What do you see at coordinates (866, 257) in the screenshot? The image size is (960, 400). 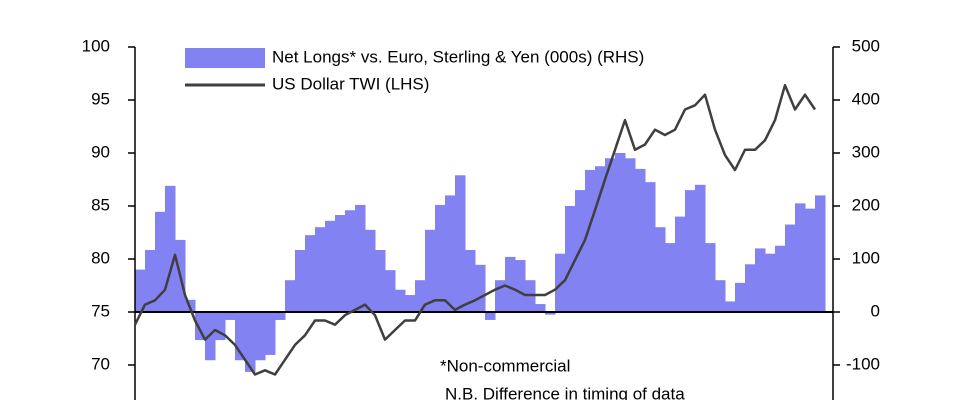 I see `y2-tick-label: 100` at bounding box center [866, 257].